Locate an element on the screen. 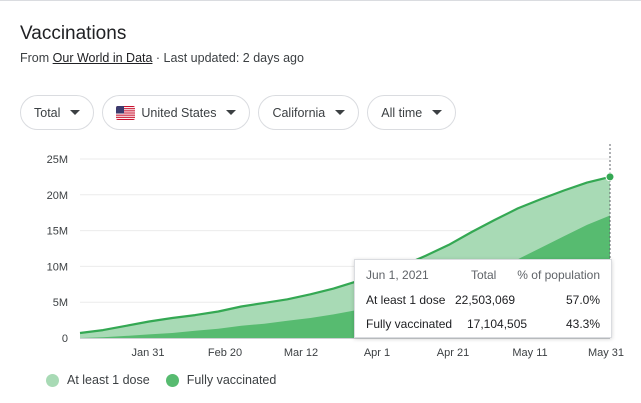 This screenshot has width=641, height=403. hover-point is located at coordinates (610, 177).